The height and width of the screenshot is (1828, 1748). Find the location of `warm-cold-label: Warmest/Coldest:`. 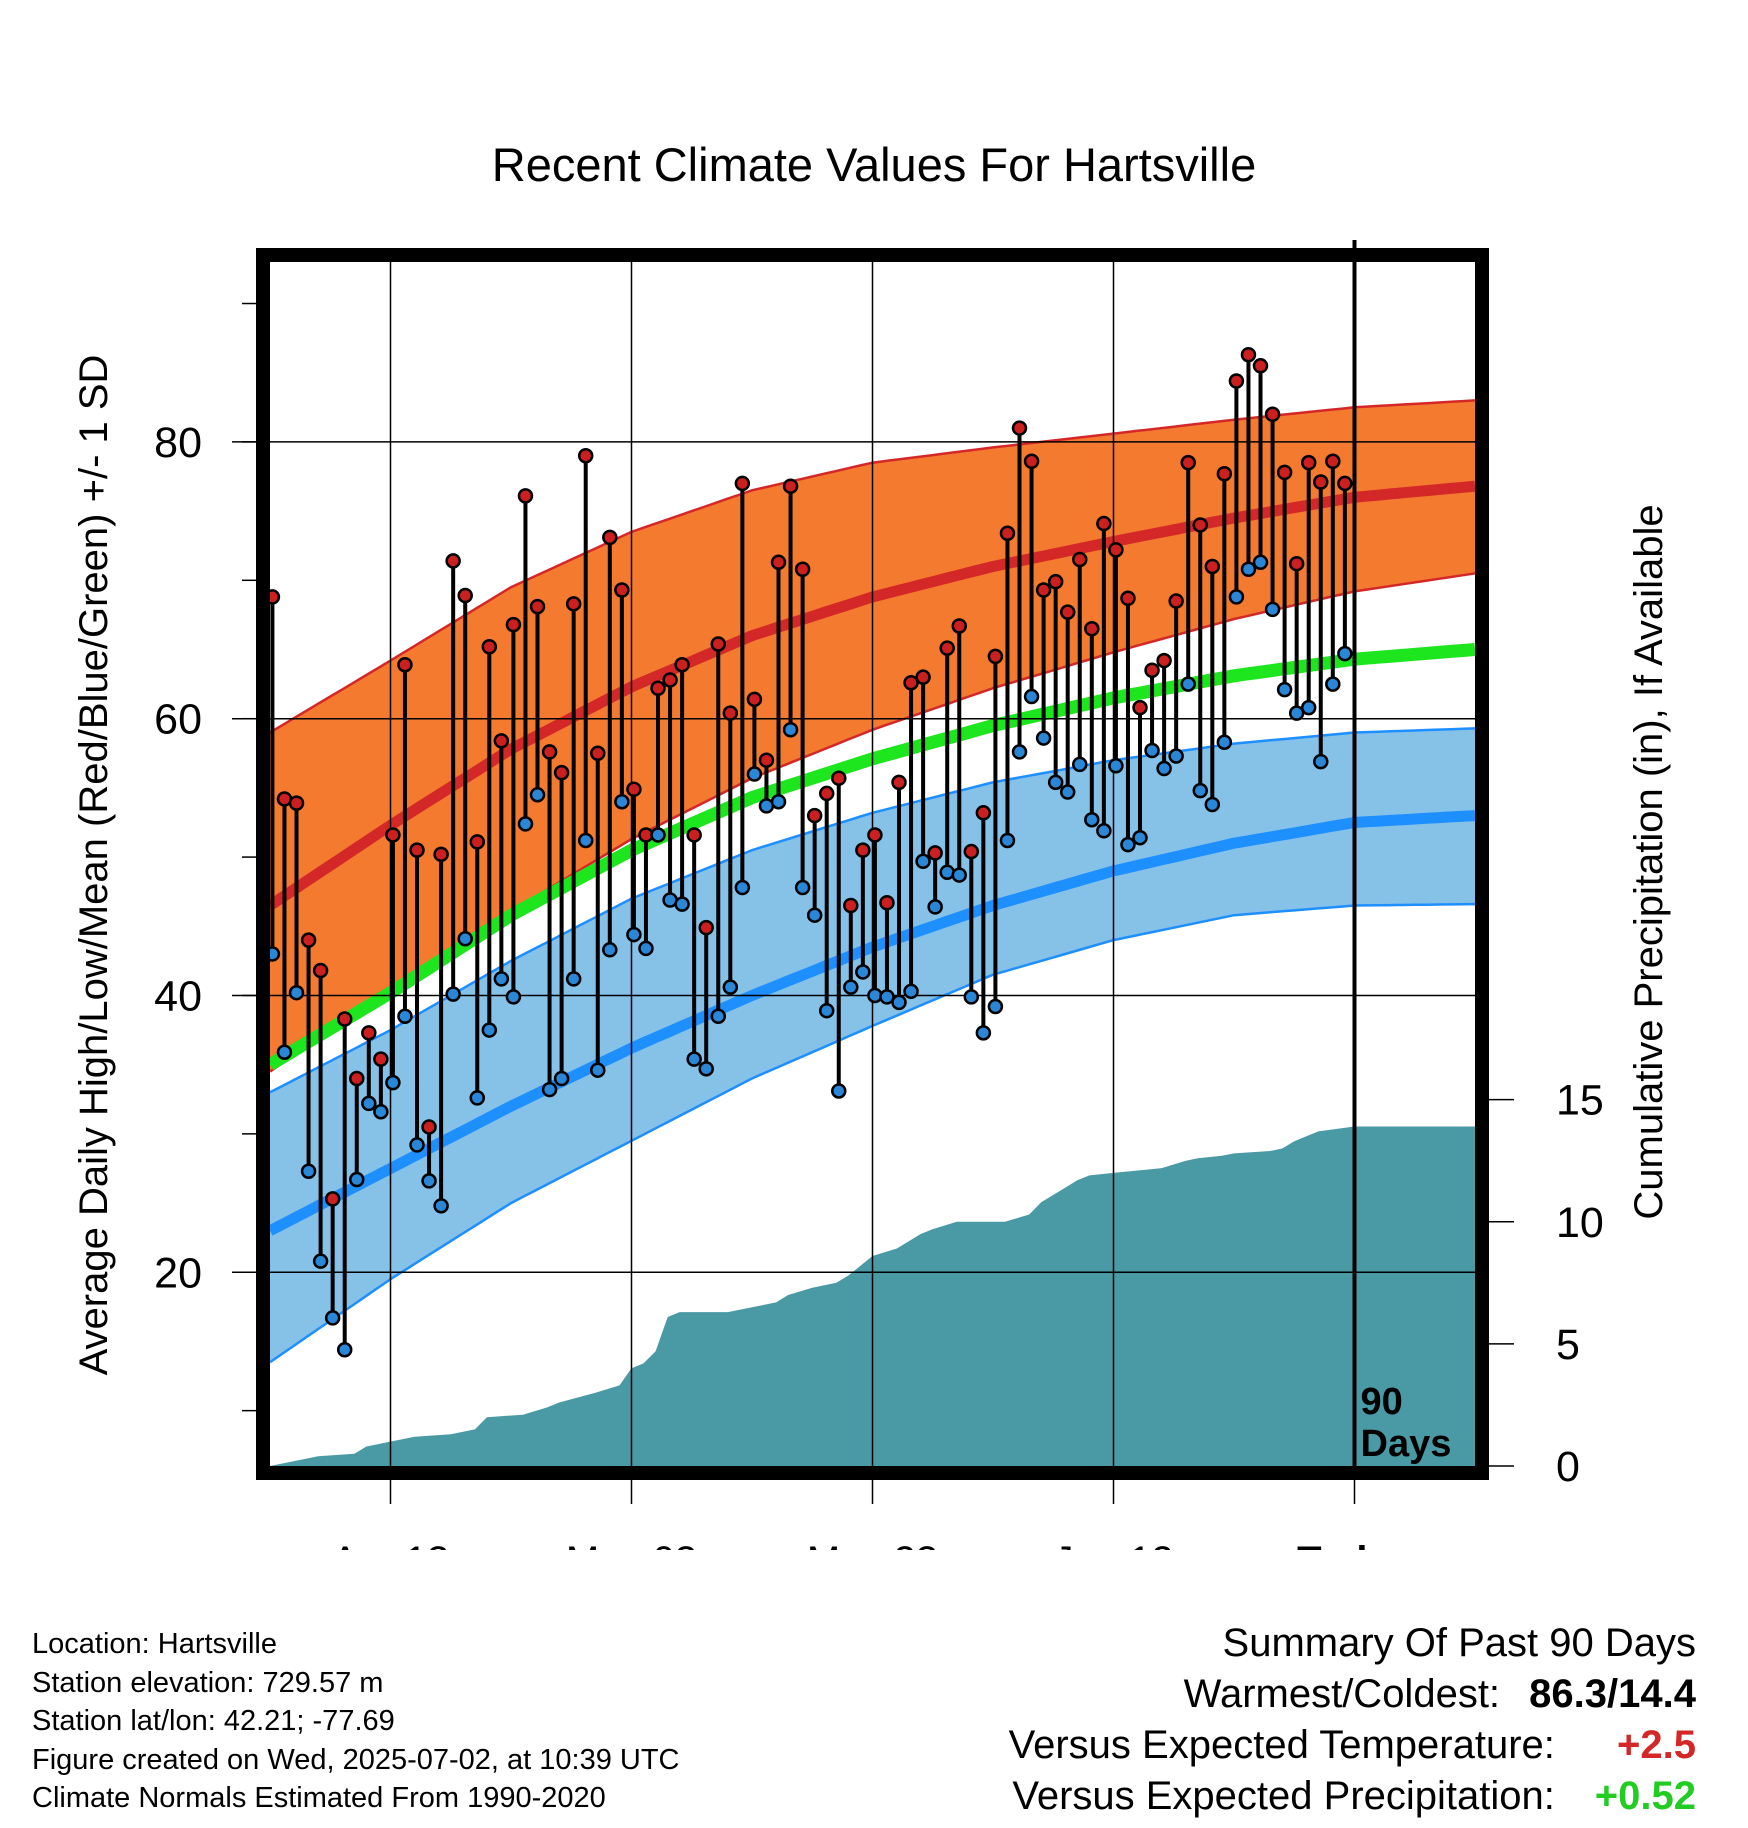

warm-cold-label: Warmest/Coldest: is located at coordinates (1342, 1694).